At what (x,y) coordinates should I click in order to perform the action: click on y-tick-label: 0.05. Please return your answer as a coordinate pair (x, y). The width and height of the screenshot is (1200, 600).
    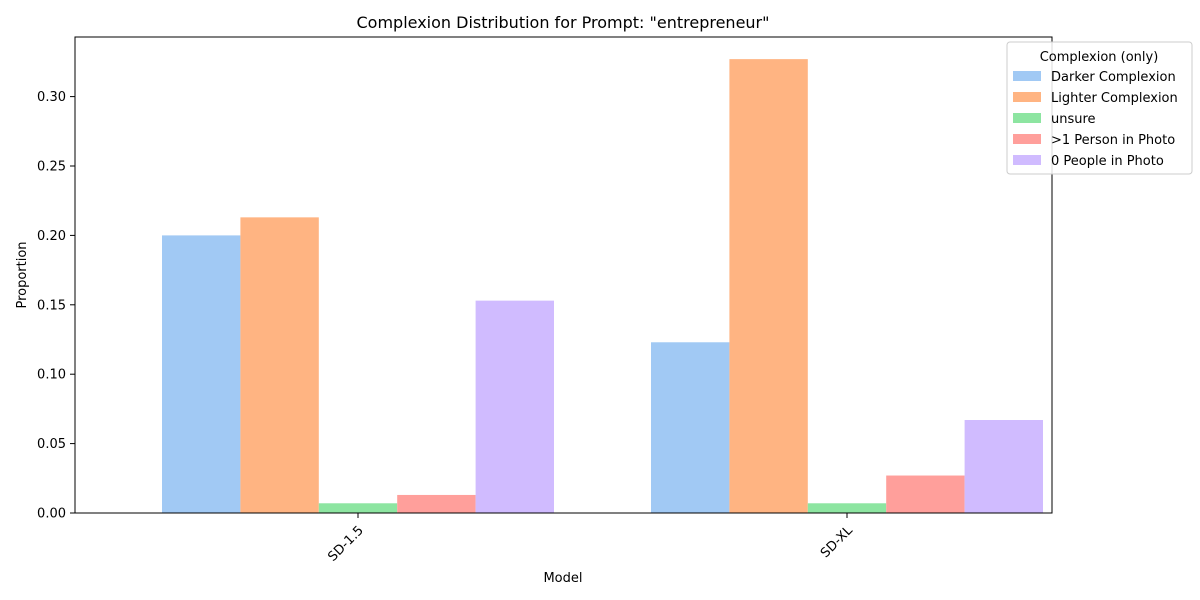
    Looking at the image, I should click on (51, 444).